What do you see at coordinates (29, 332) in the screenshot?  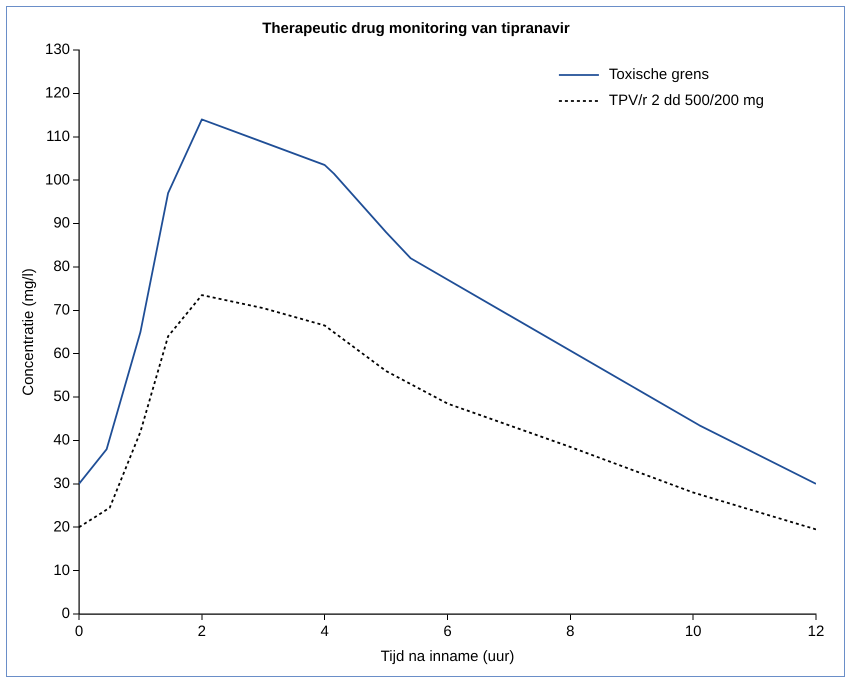 I see `y-axis-title: Concentratie (mg/l)` at bounding box center [29, 332].